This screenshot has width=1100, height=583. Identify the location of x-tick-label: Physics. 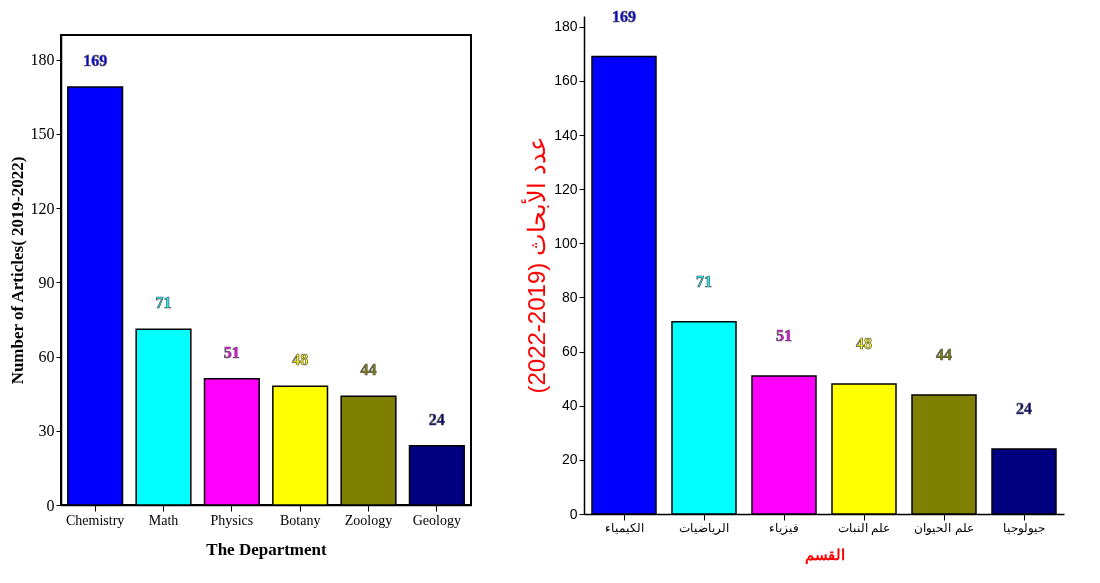
(232, 520).